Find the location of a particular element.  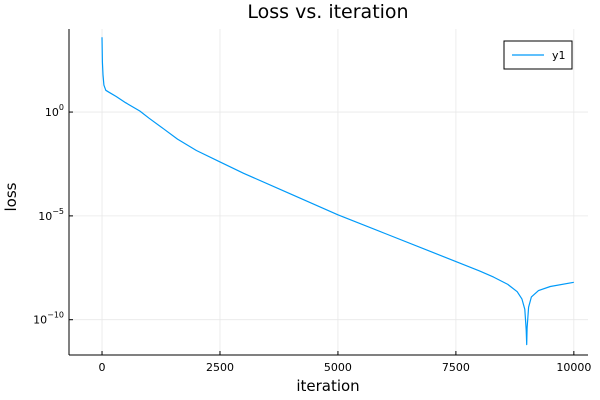

legend-label-y1: y1 is located at coordinates (559, 55).